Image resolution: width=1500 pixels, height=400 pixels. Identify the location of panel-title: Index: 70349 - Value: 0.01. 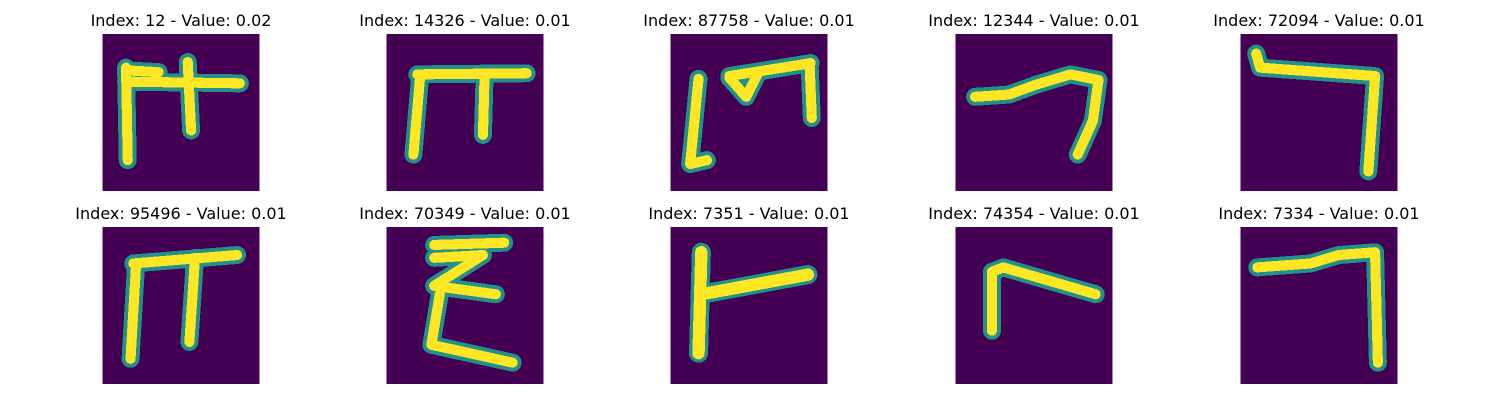
(465, 213).